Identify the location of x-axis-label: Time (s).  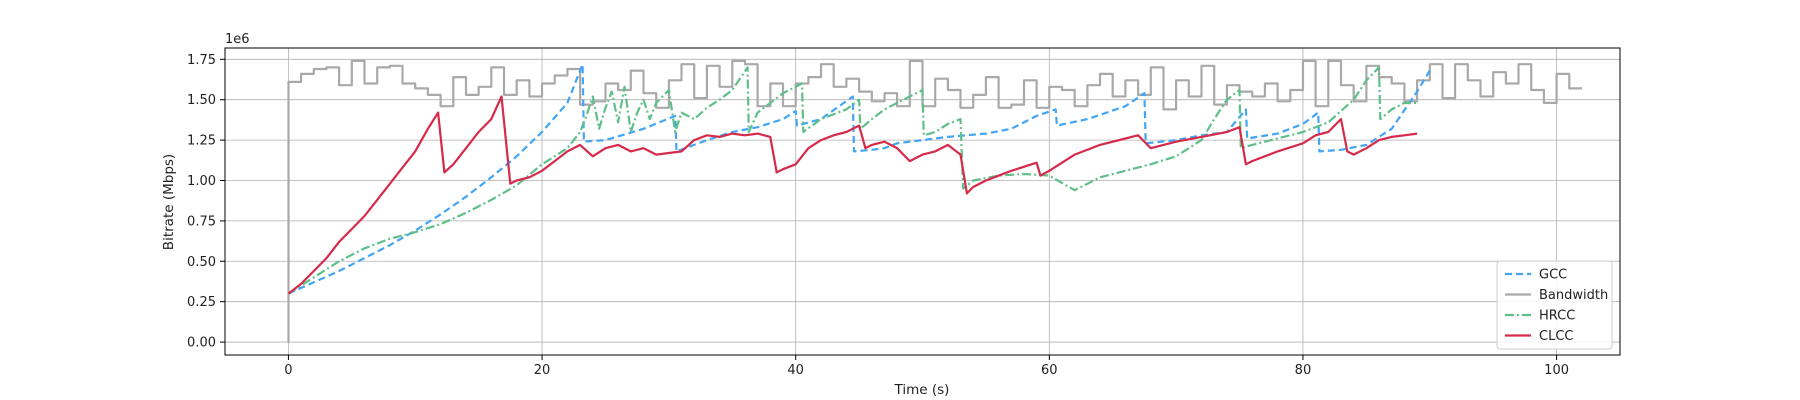
(922, 390).